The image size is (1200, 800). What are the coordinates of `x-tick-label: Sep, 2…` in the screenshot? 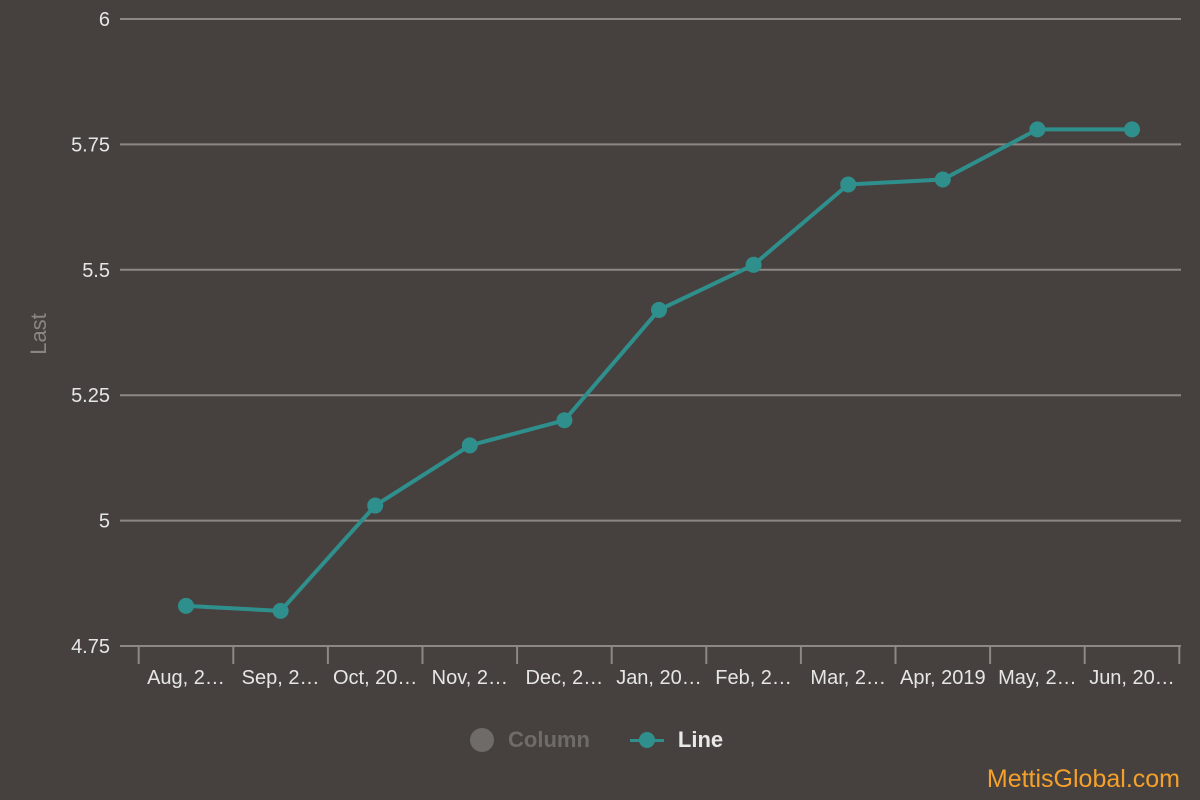 It's located at (281, 678).